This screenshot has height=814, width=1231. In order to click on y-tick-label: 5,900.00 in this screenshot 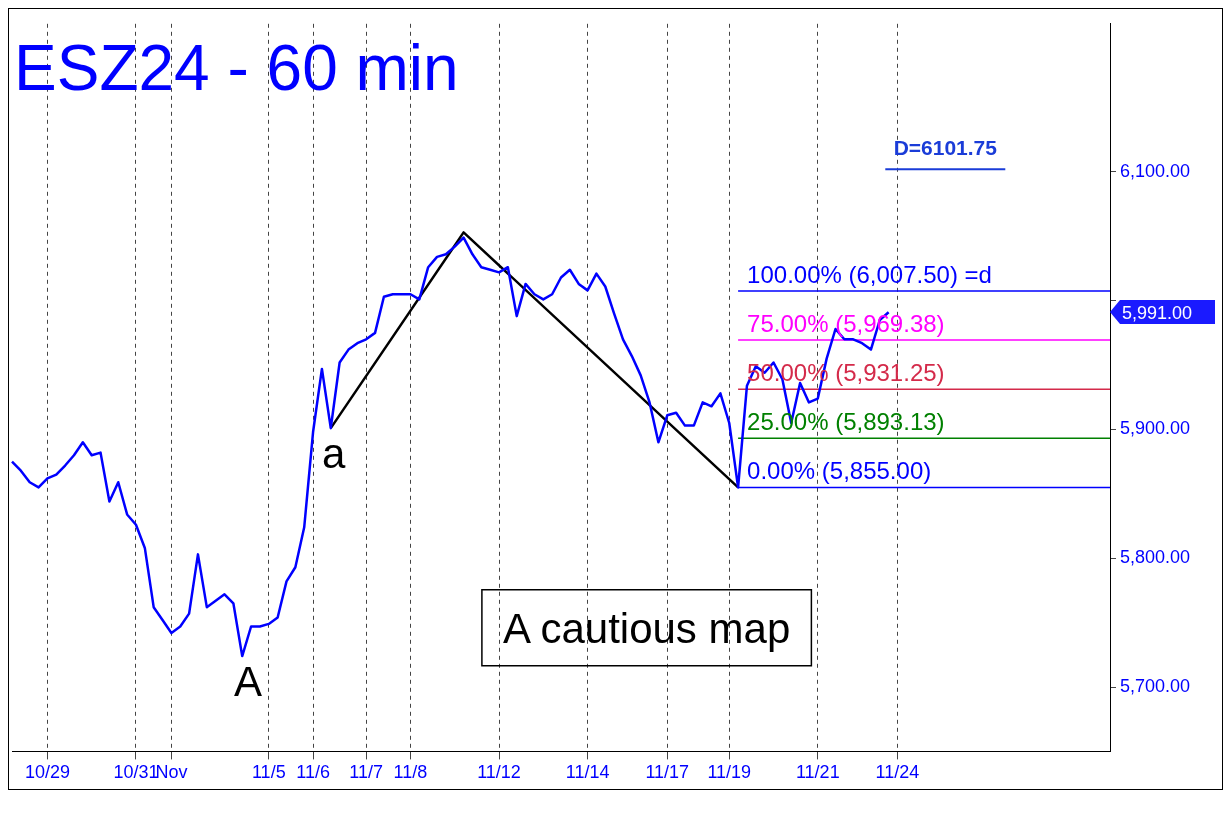, I will do `click(1155, 428)`.